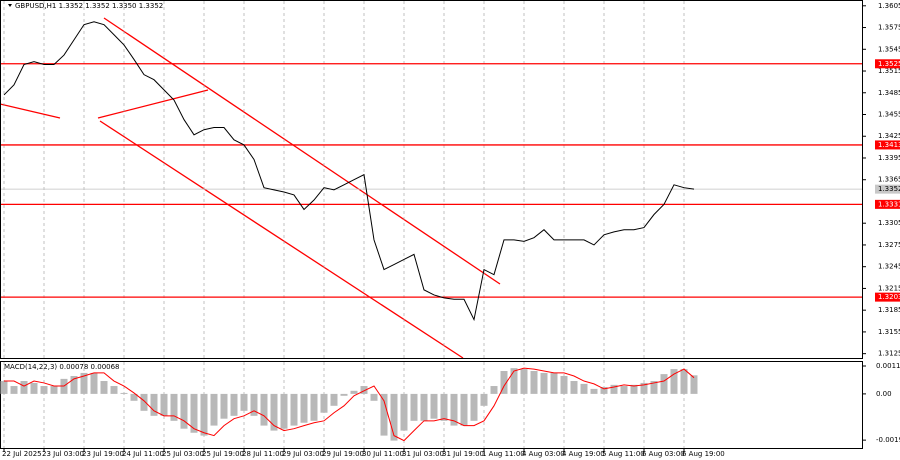  What do you see at coordinates (889, 223) in the screenshot?
I see `y-tick-label: 1.3305` at bounding box center [889, 223].